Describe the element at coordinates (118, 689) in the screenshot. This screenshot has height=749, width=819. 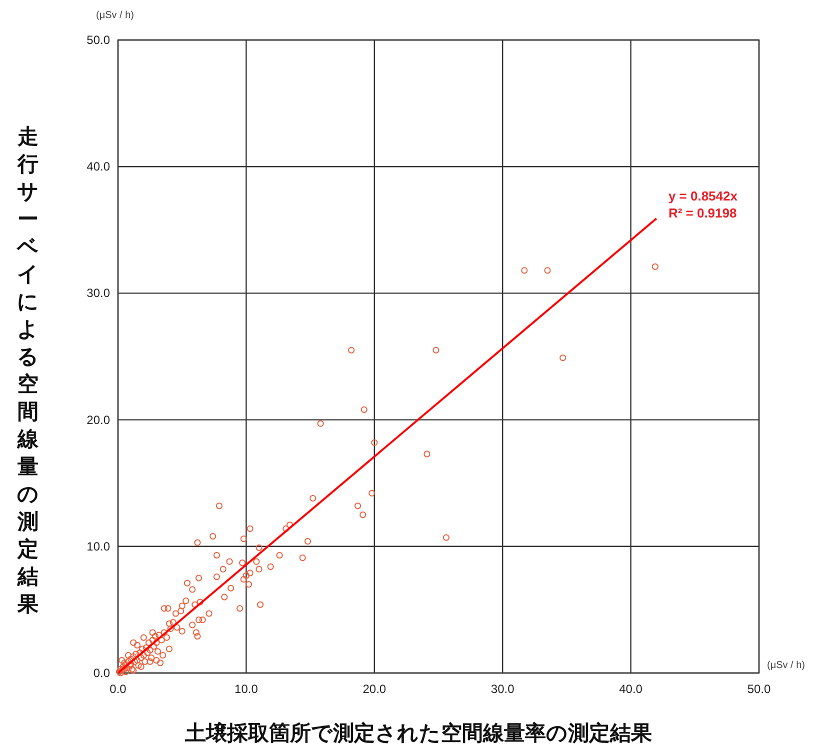
I see `x-tick-label: 0.0` at that location.